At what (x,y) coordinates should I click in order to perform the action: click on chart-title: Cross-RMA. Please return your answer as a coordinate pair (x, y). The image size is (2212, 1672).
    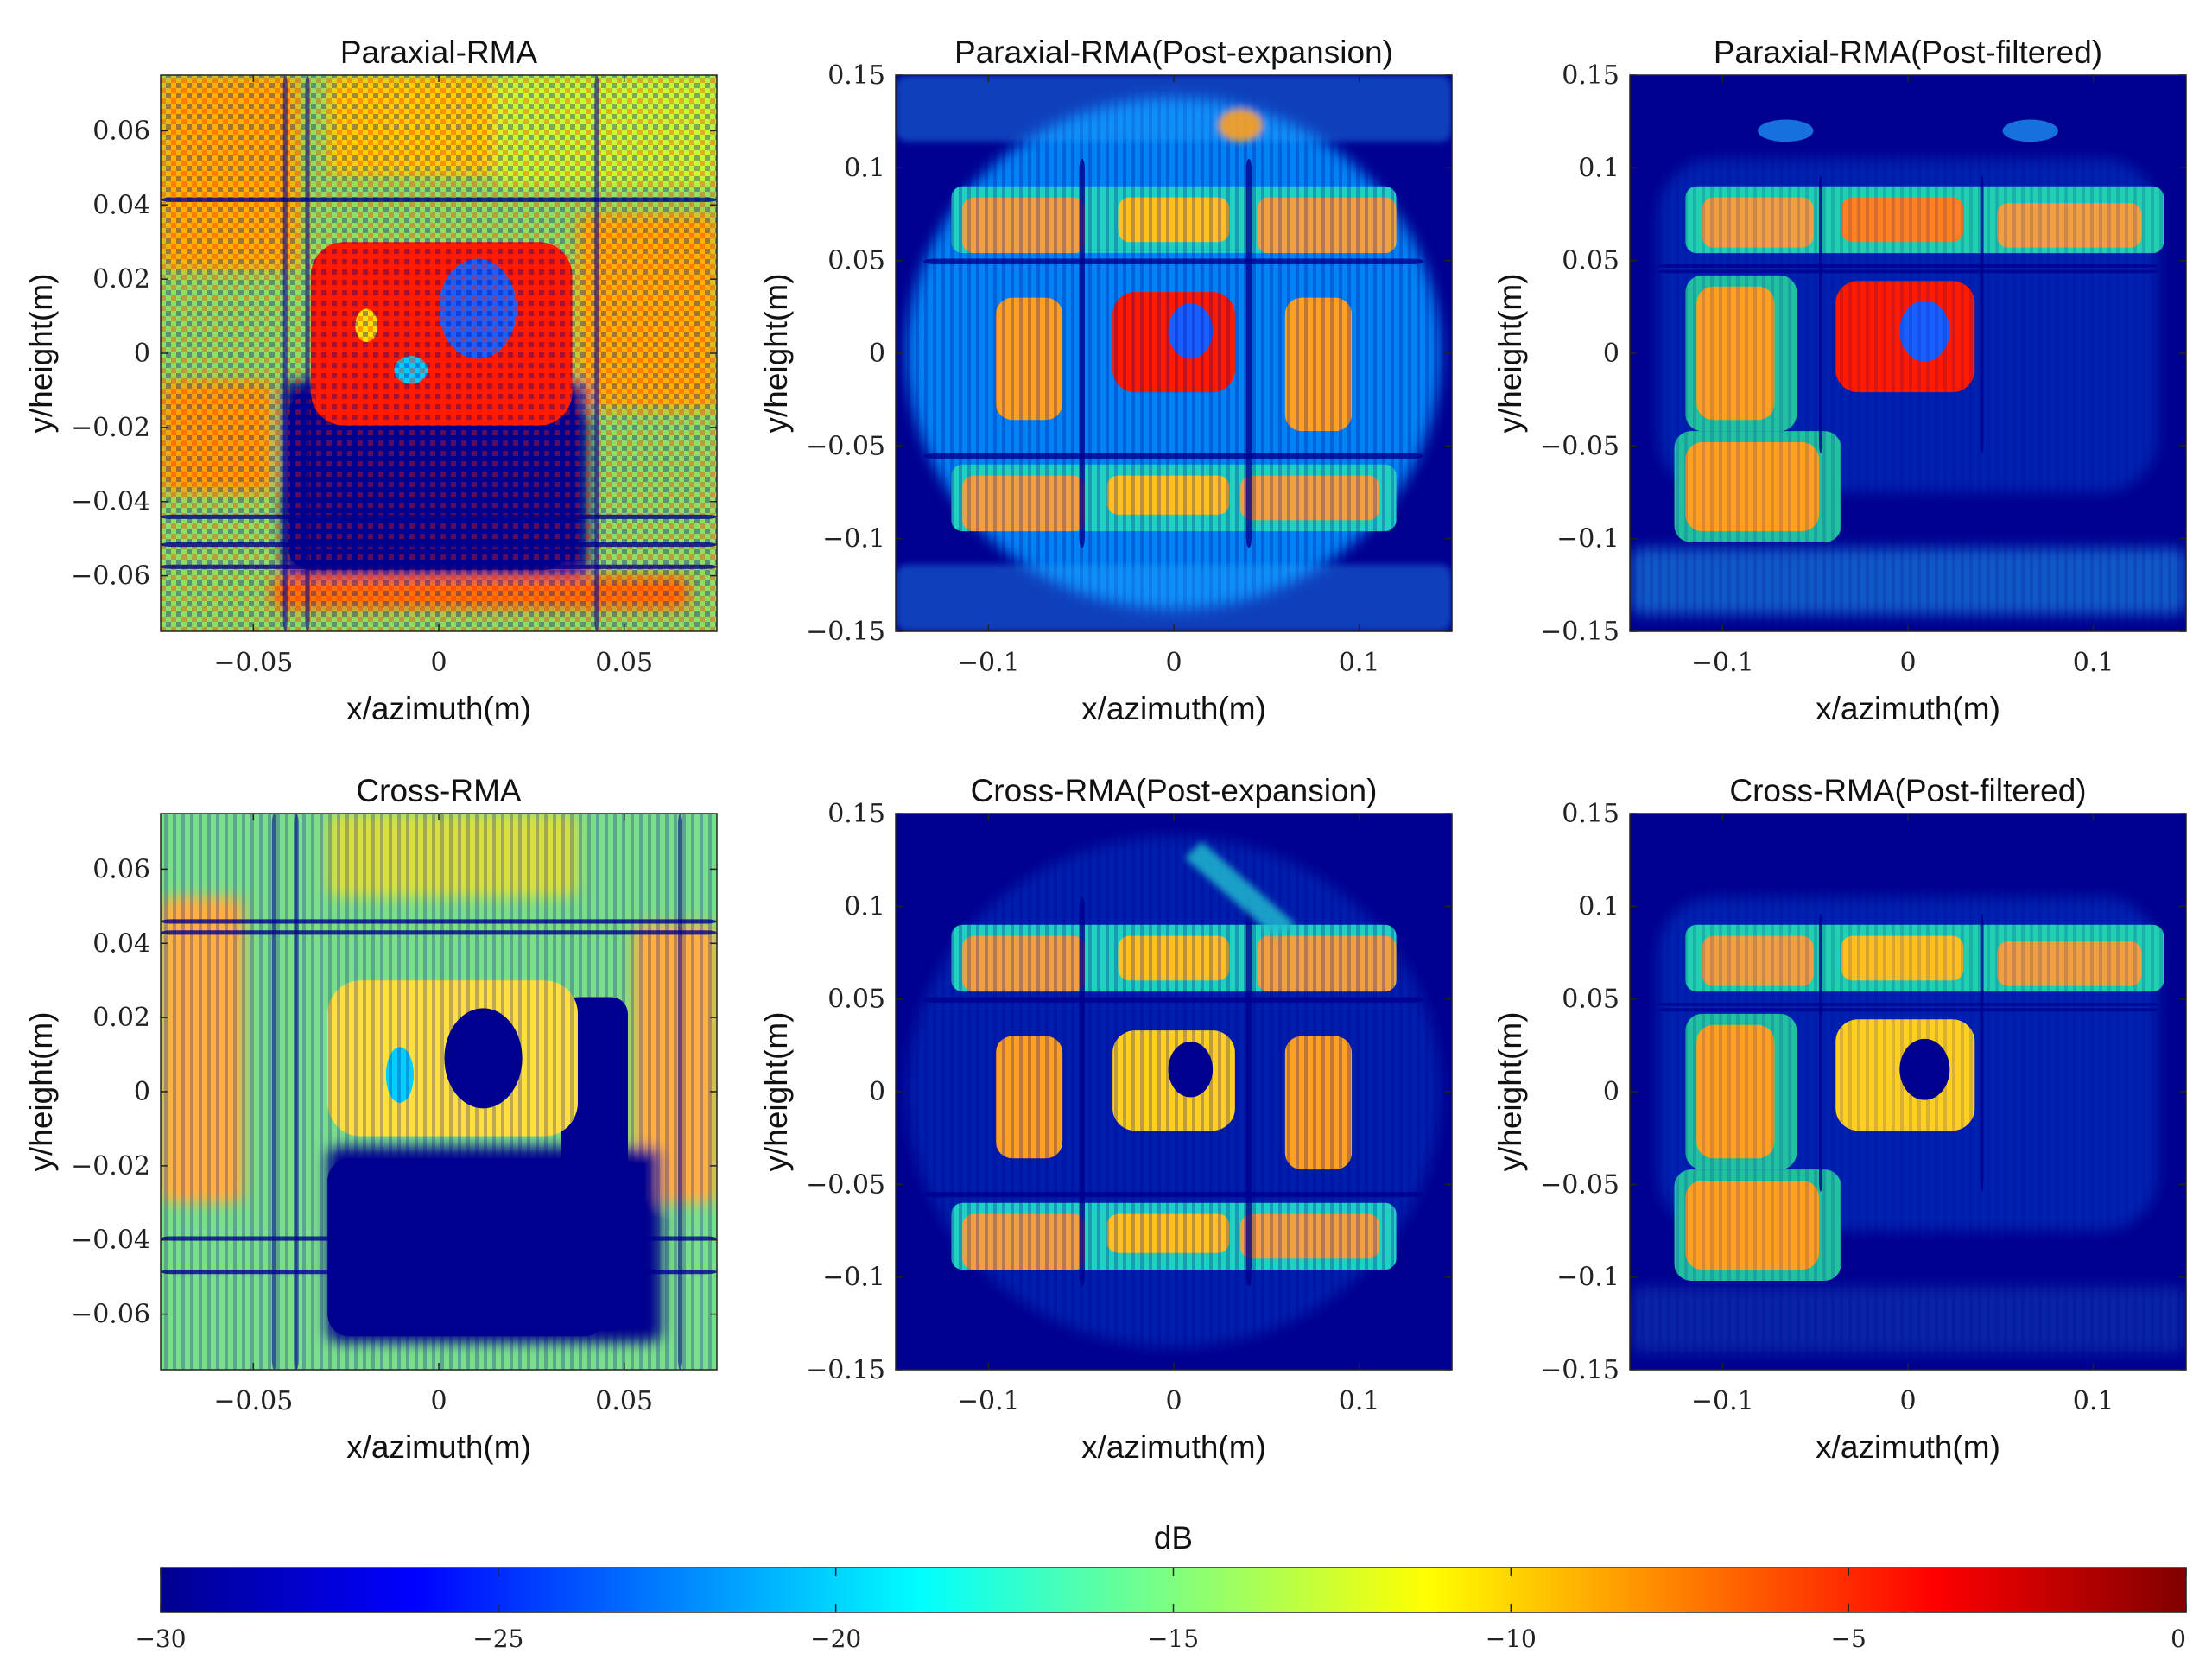
    Looking at the image, I should click on (438, 791).